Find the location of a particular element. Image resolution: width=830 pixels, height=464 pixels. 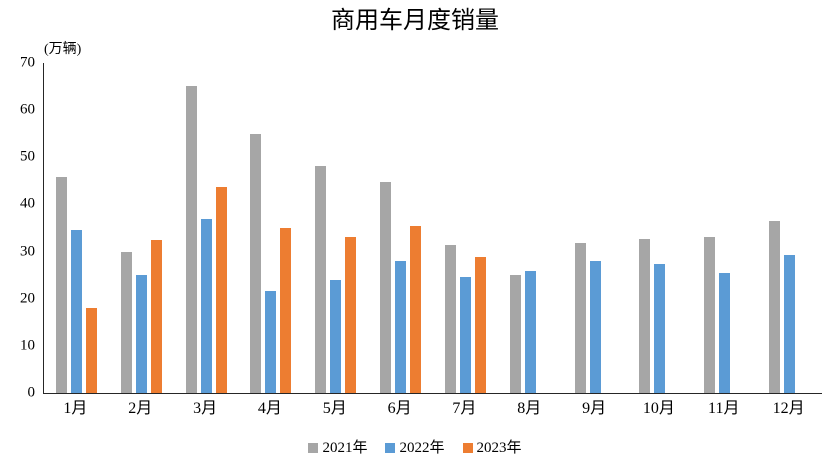

x-axis-tick-label: 4月 is located at coordinates (269, 408).